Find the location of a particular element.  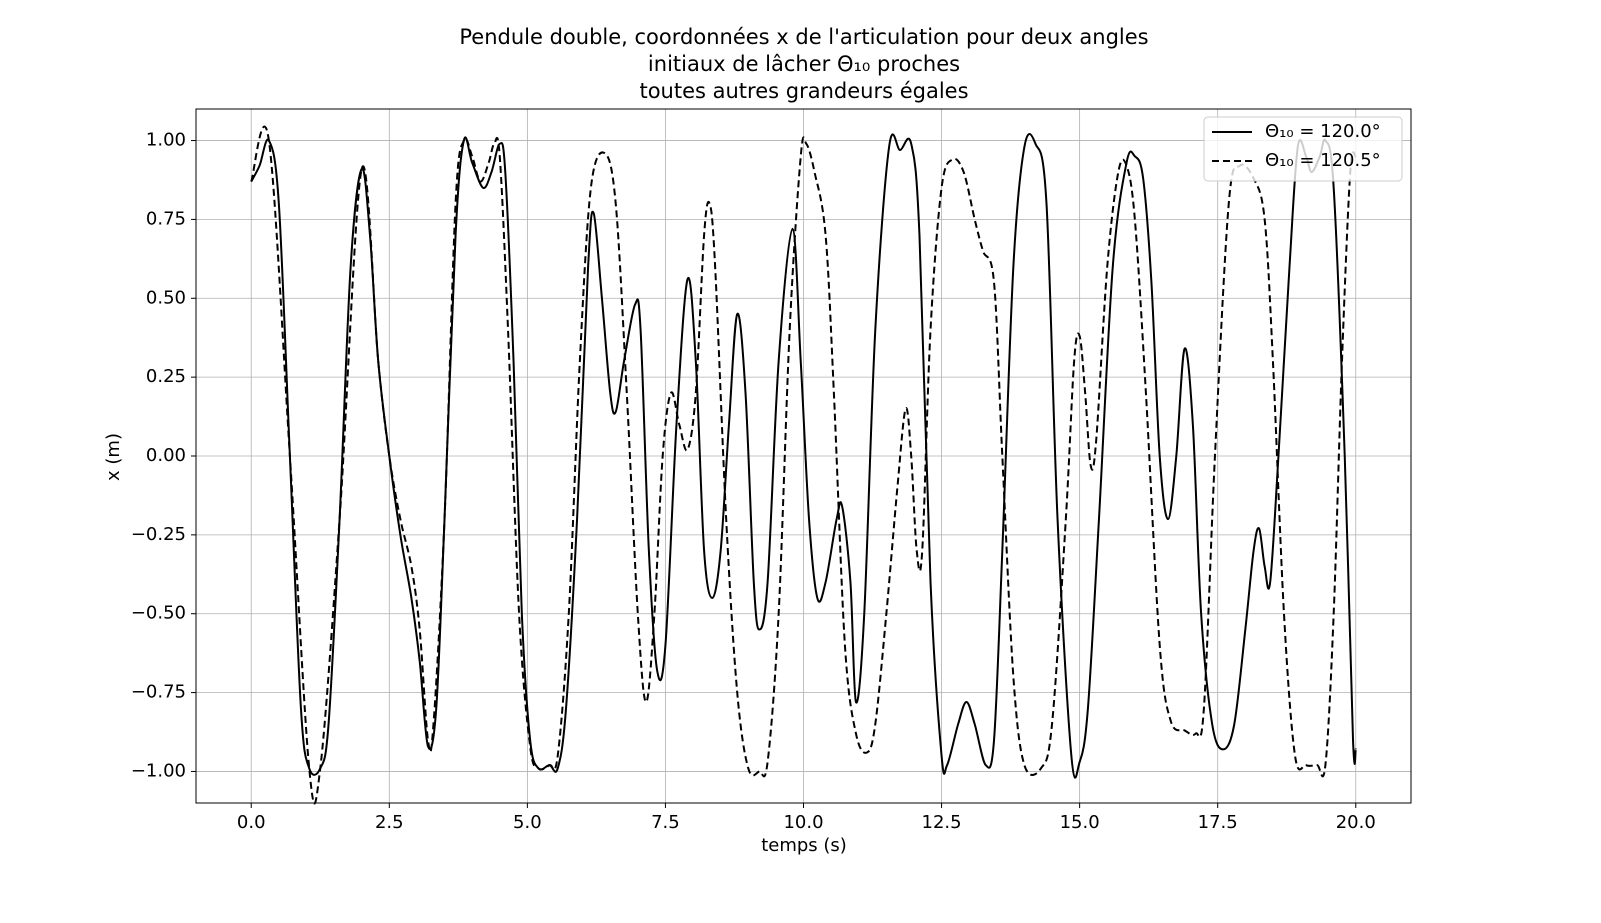

y-tick-label: −0.25 is located at coordinates (158, 534).